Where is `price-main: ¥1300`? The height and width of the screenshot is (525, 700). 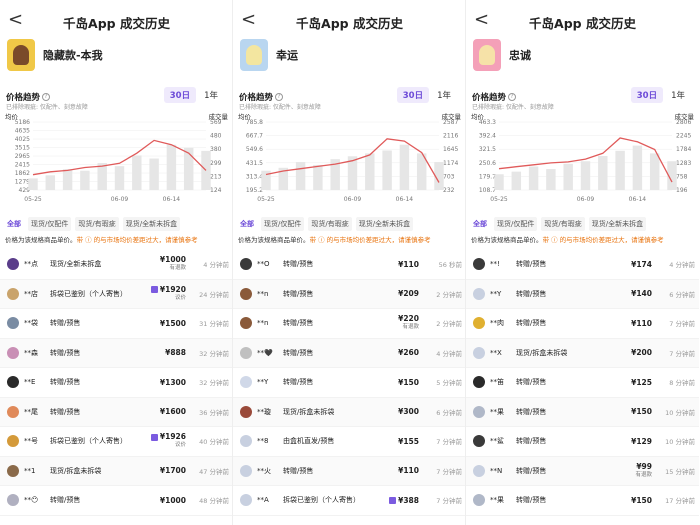 price-main: ¥1300 is located at coordinates (173, 382).